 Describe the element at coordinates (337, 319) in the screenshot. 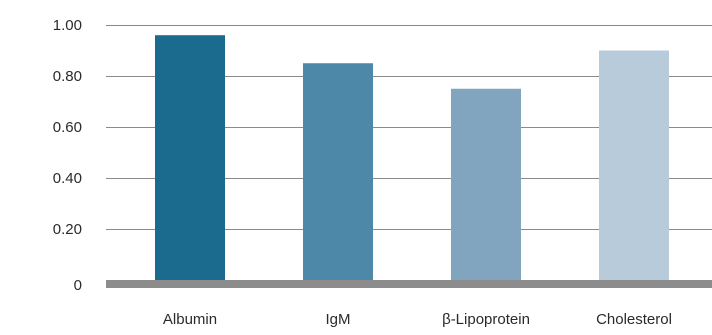

I see `x-category-label: IgM` at that location.